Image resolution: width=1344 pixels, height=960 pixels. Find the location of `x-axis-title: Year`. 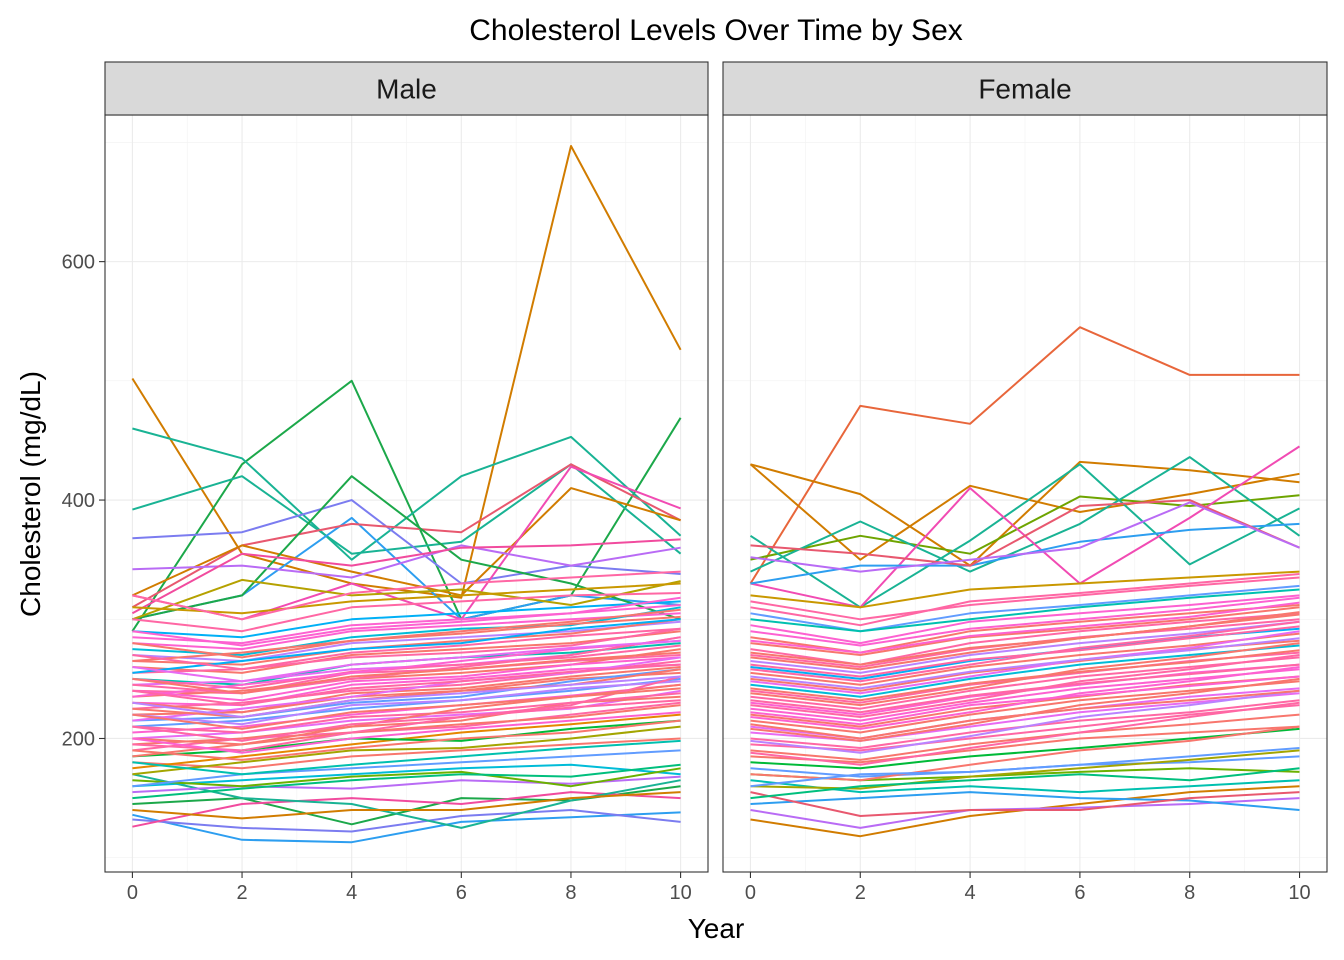

x-axis-title: Year is located at coordinates (716, 928).